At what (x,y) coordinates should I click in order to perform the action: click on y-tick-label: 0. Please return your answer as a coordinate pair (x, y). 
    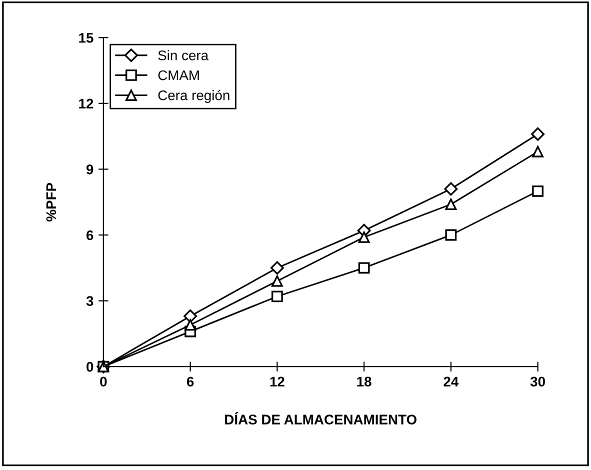
    Looking at the image, I should click on (90, 367).